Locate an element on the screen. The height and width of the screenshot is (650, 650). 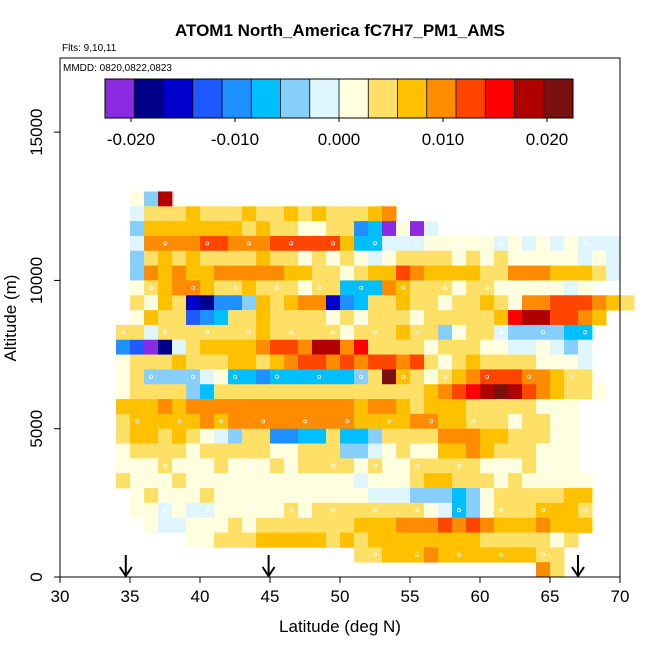
x-tick-label: 35 is located at coordinates (130, 596).